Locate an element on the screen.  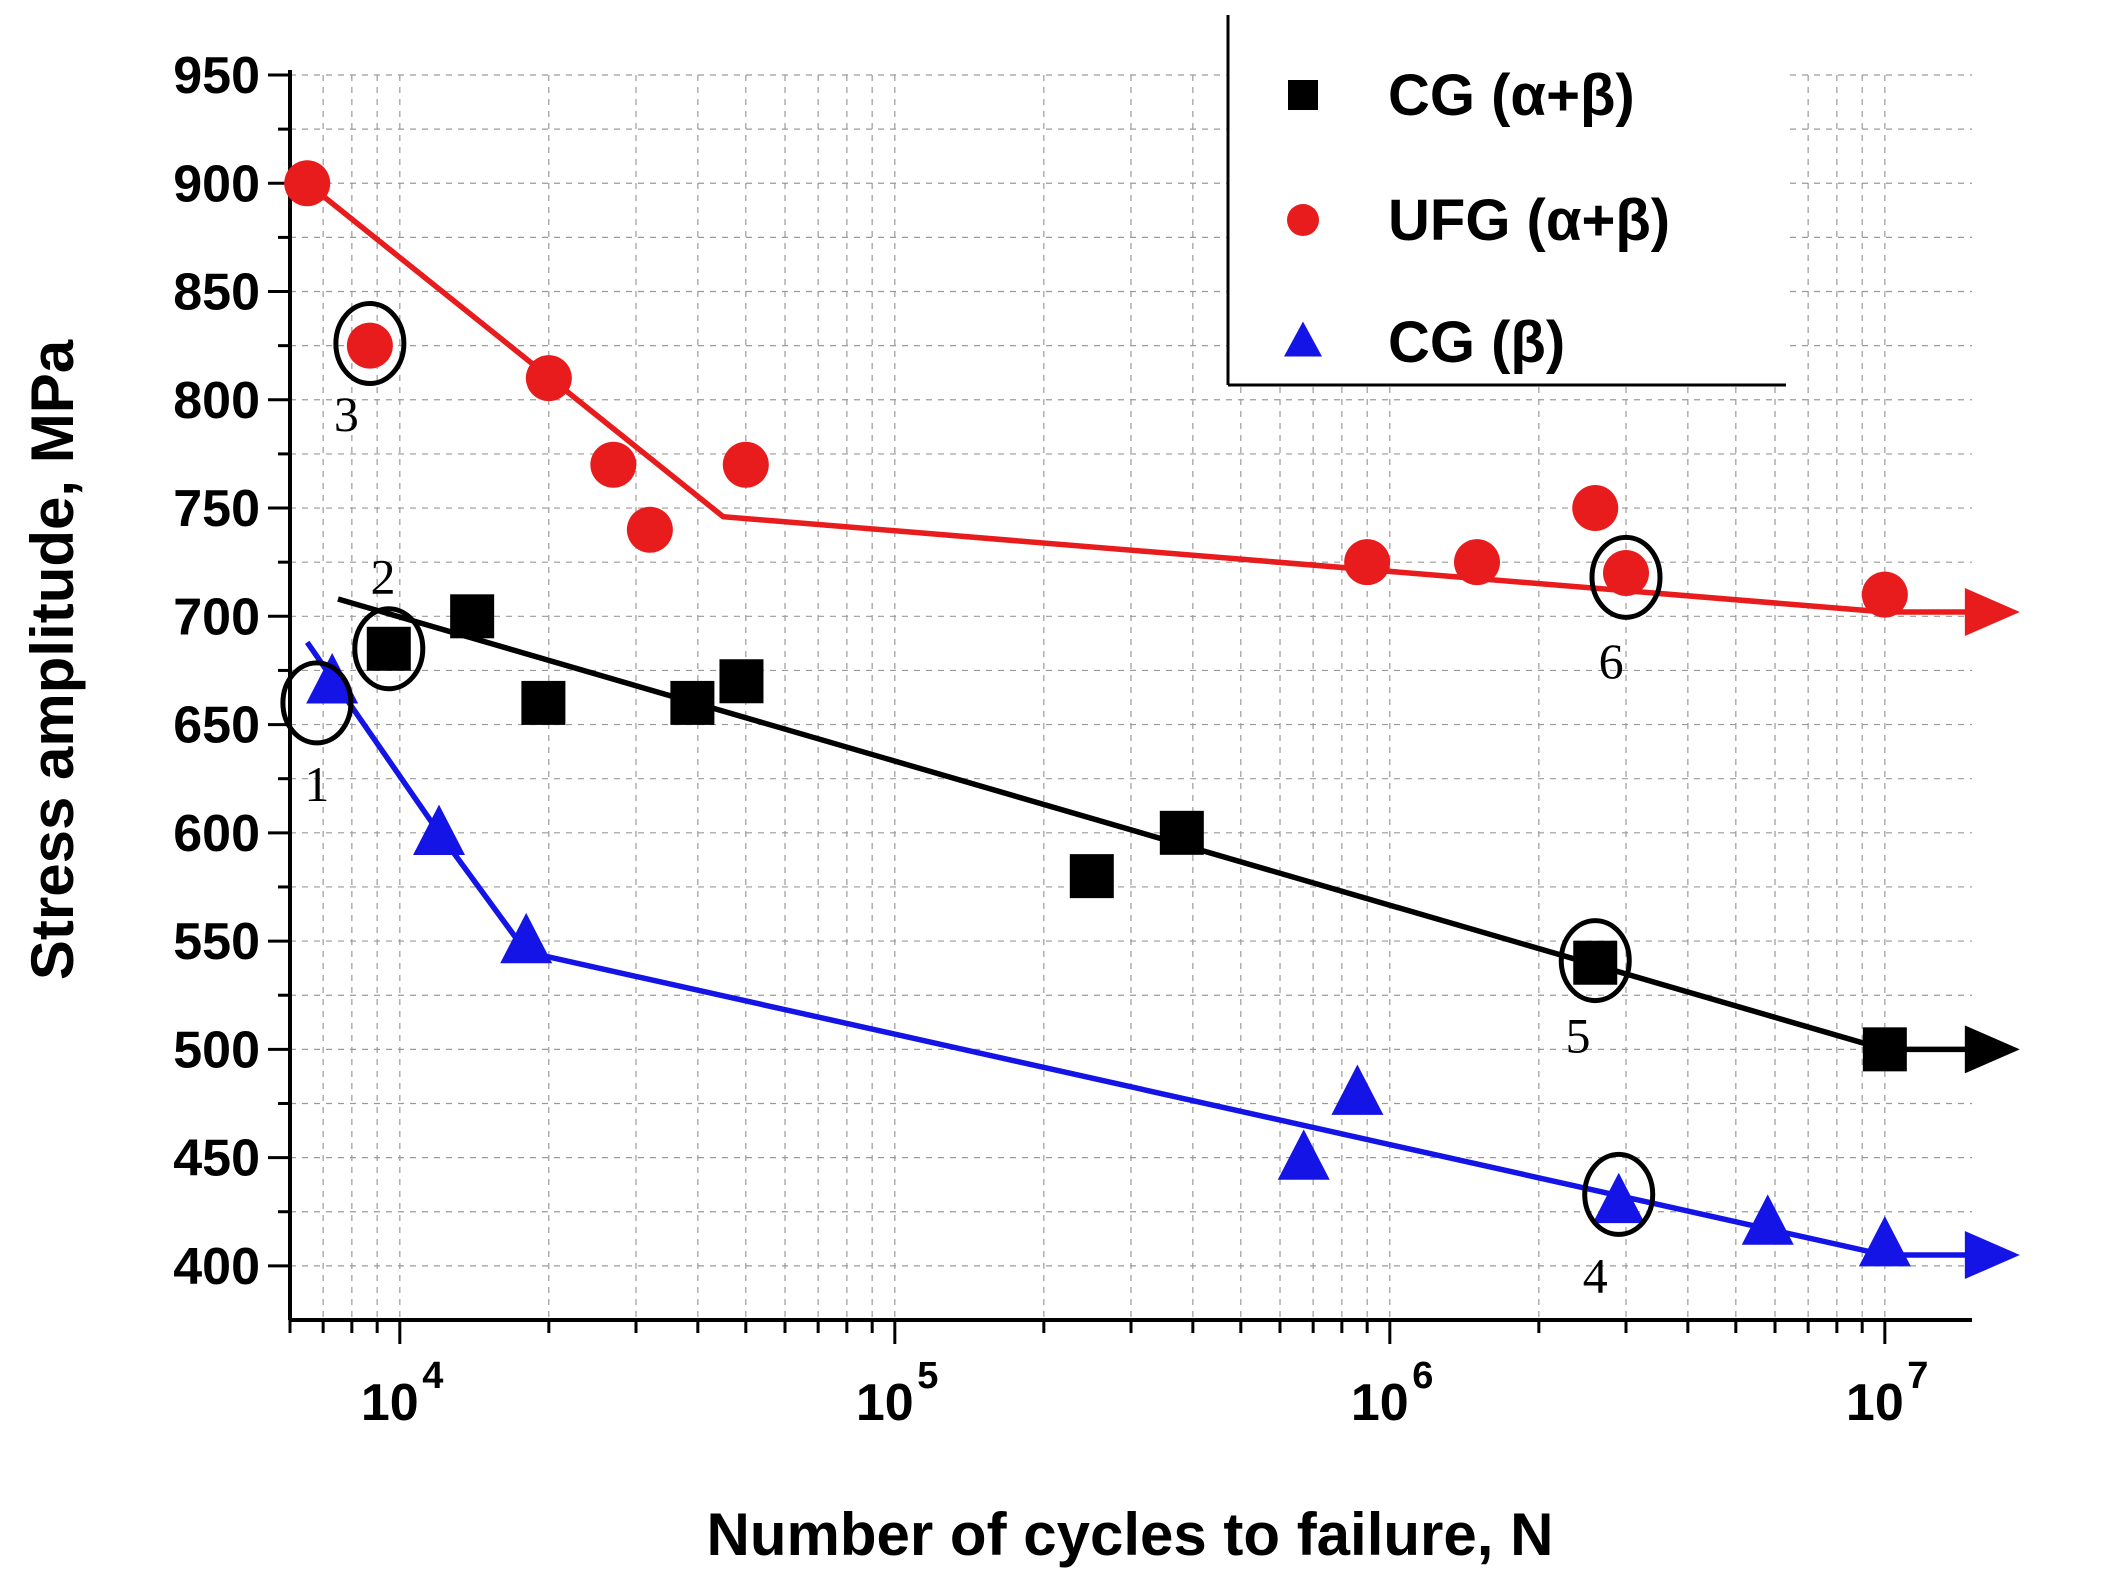
y-tick-label: 450 is located at coordinates (216, 1159).